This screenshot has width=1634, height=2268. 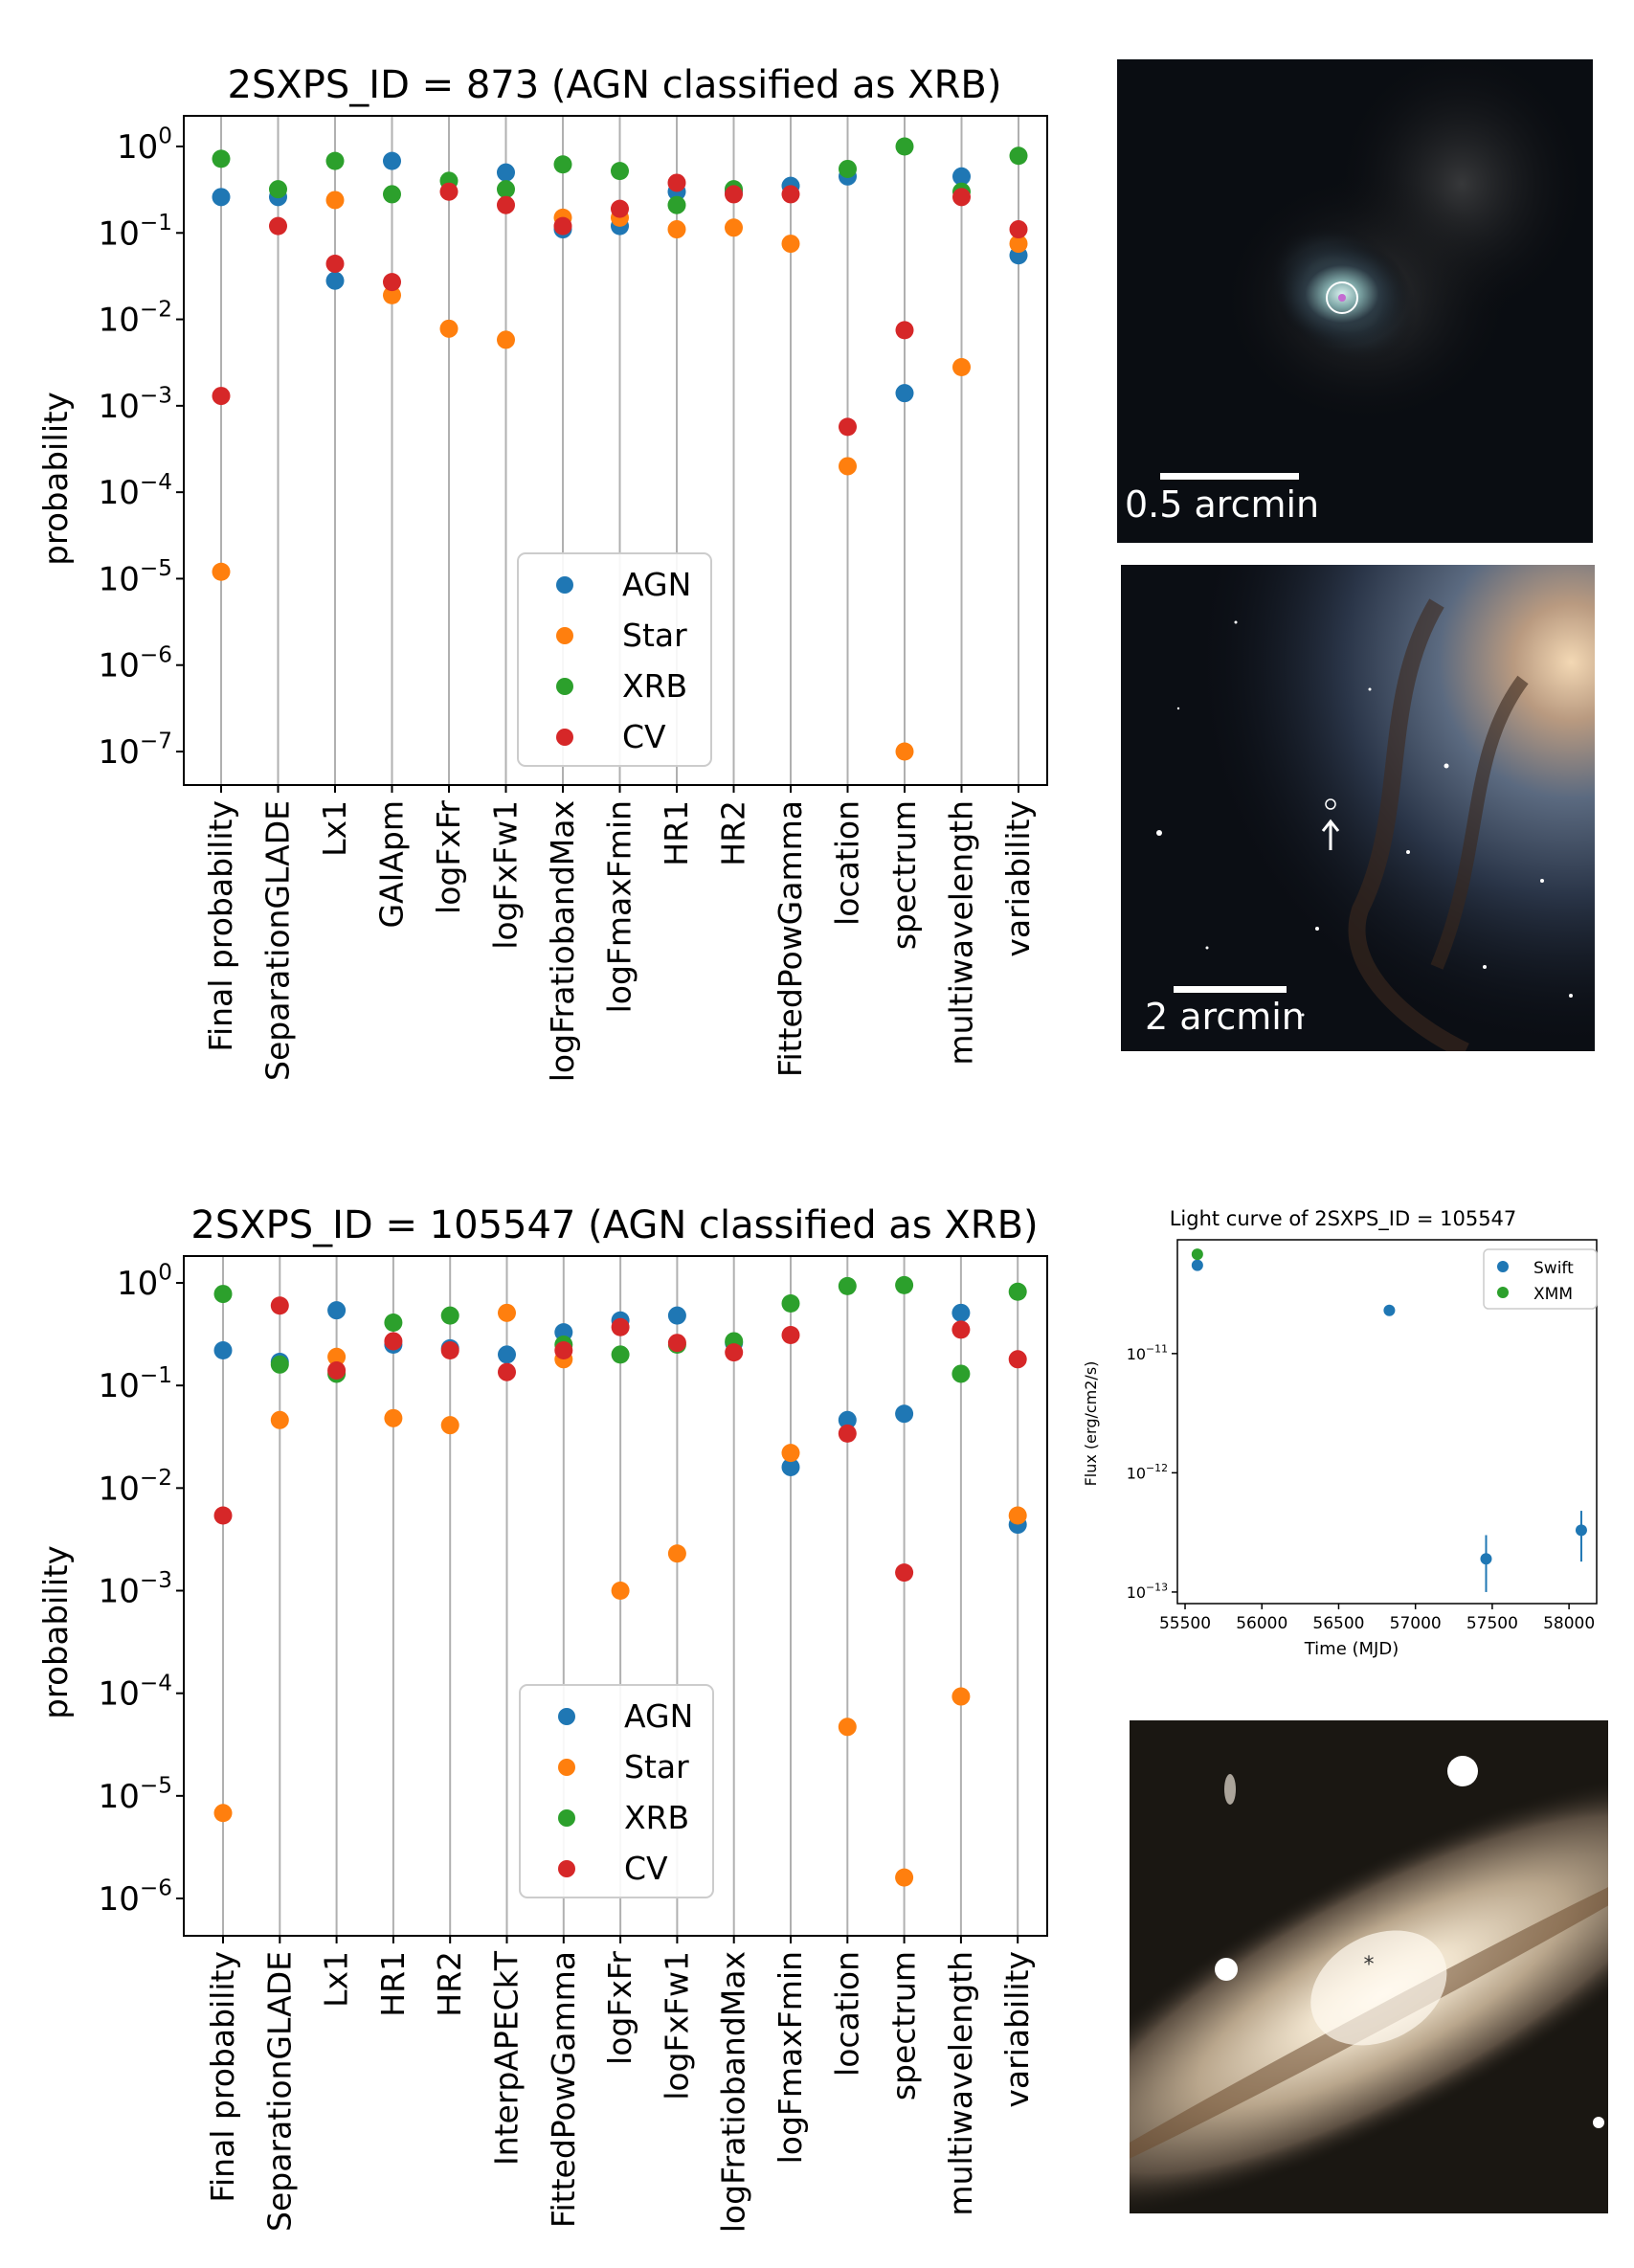 I want to click on point-xrb-hr2, so click(x=449, y=1315).